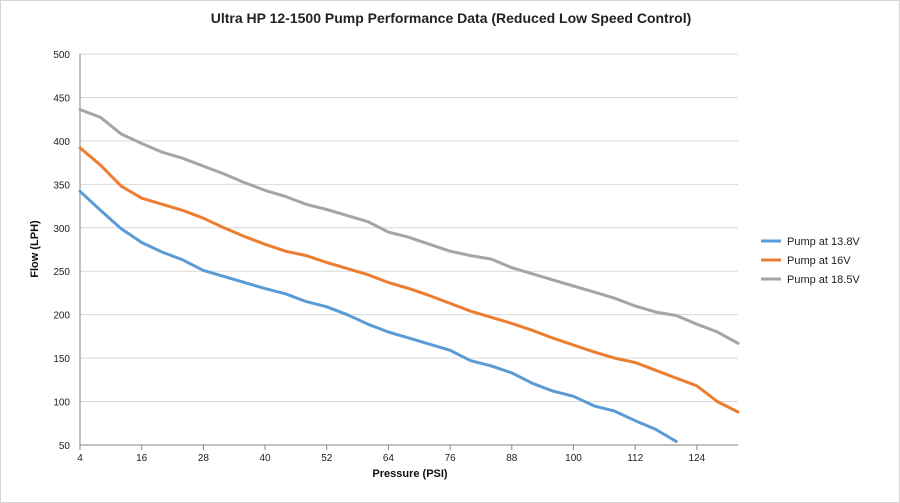 The width and height of the screenshot is (900, 503). I want to click on x-tick-label: 52, so click(327, 458).